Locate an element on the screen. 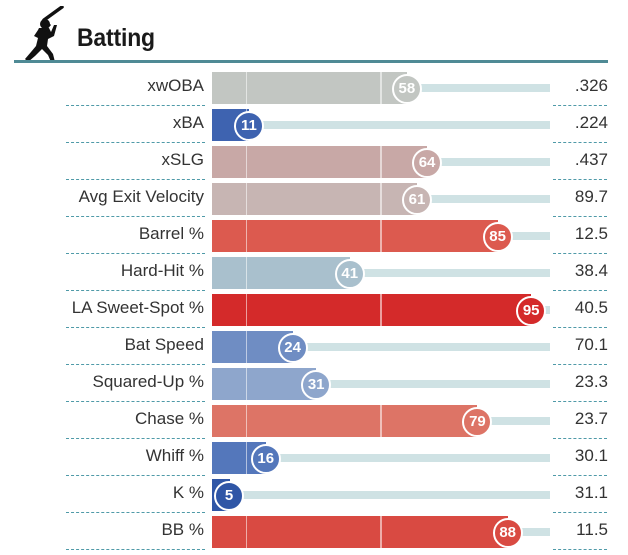  stat-value: .437 is located at coordinates (591, 159).